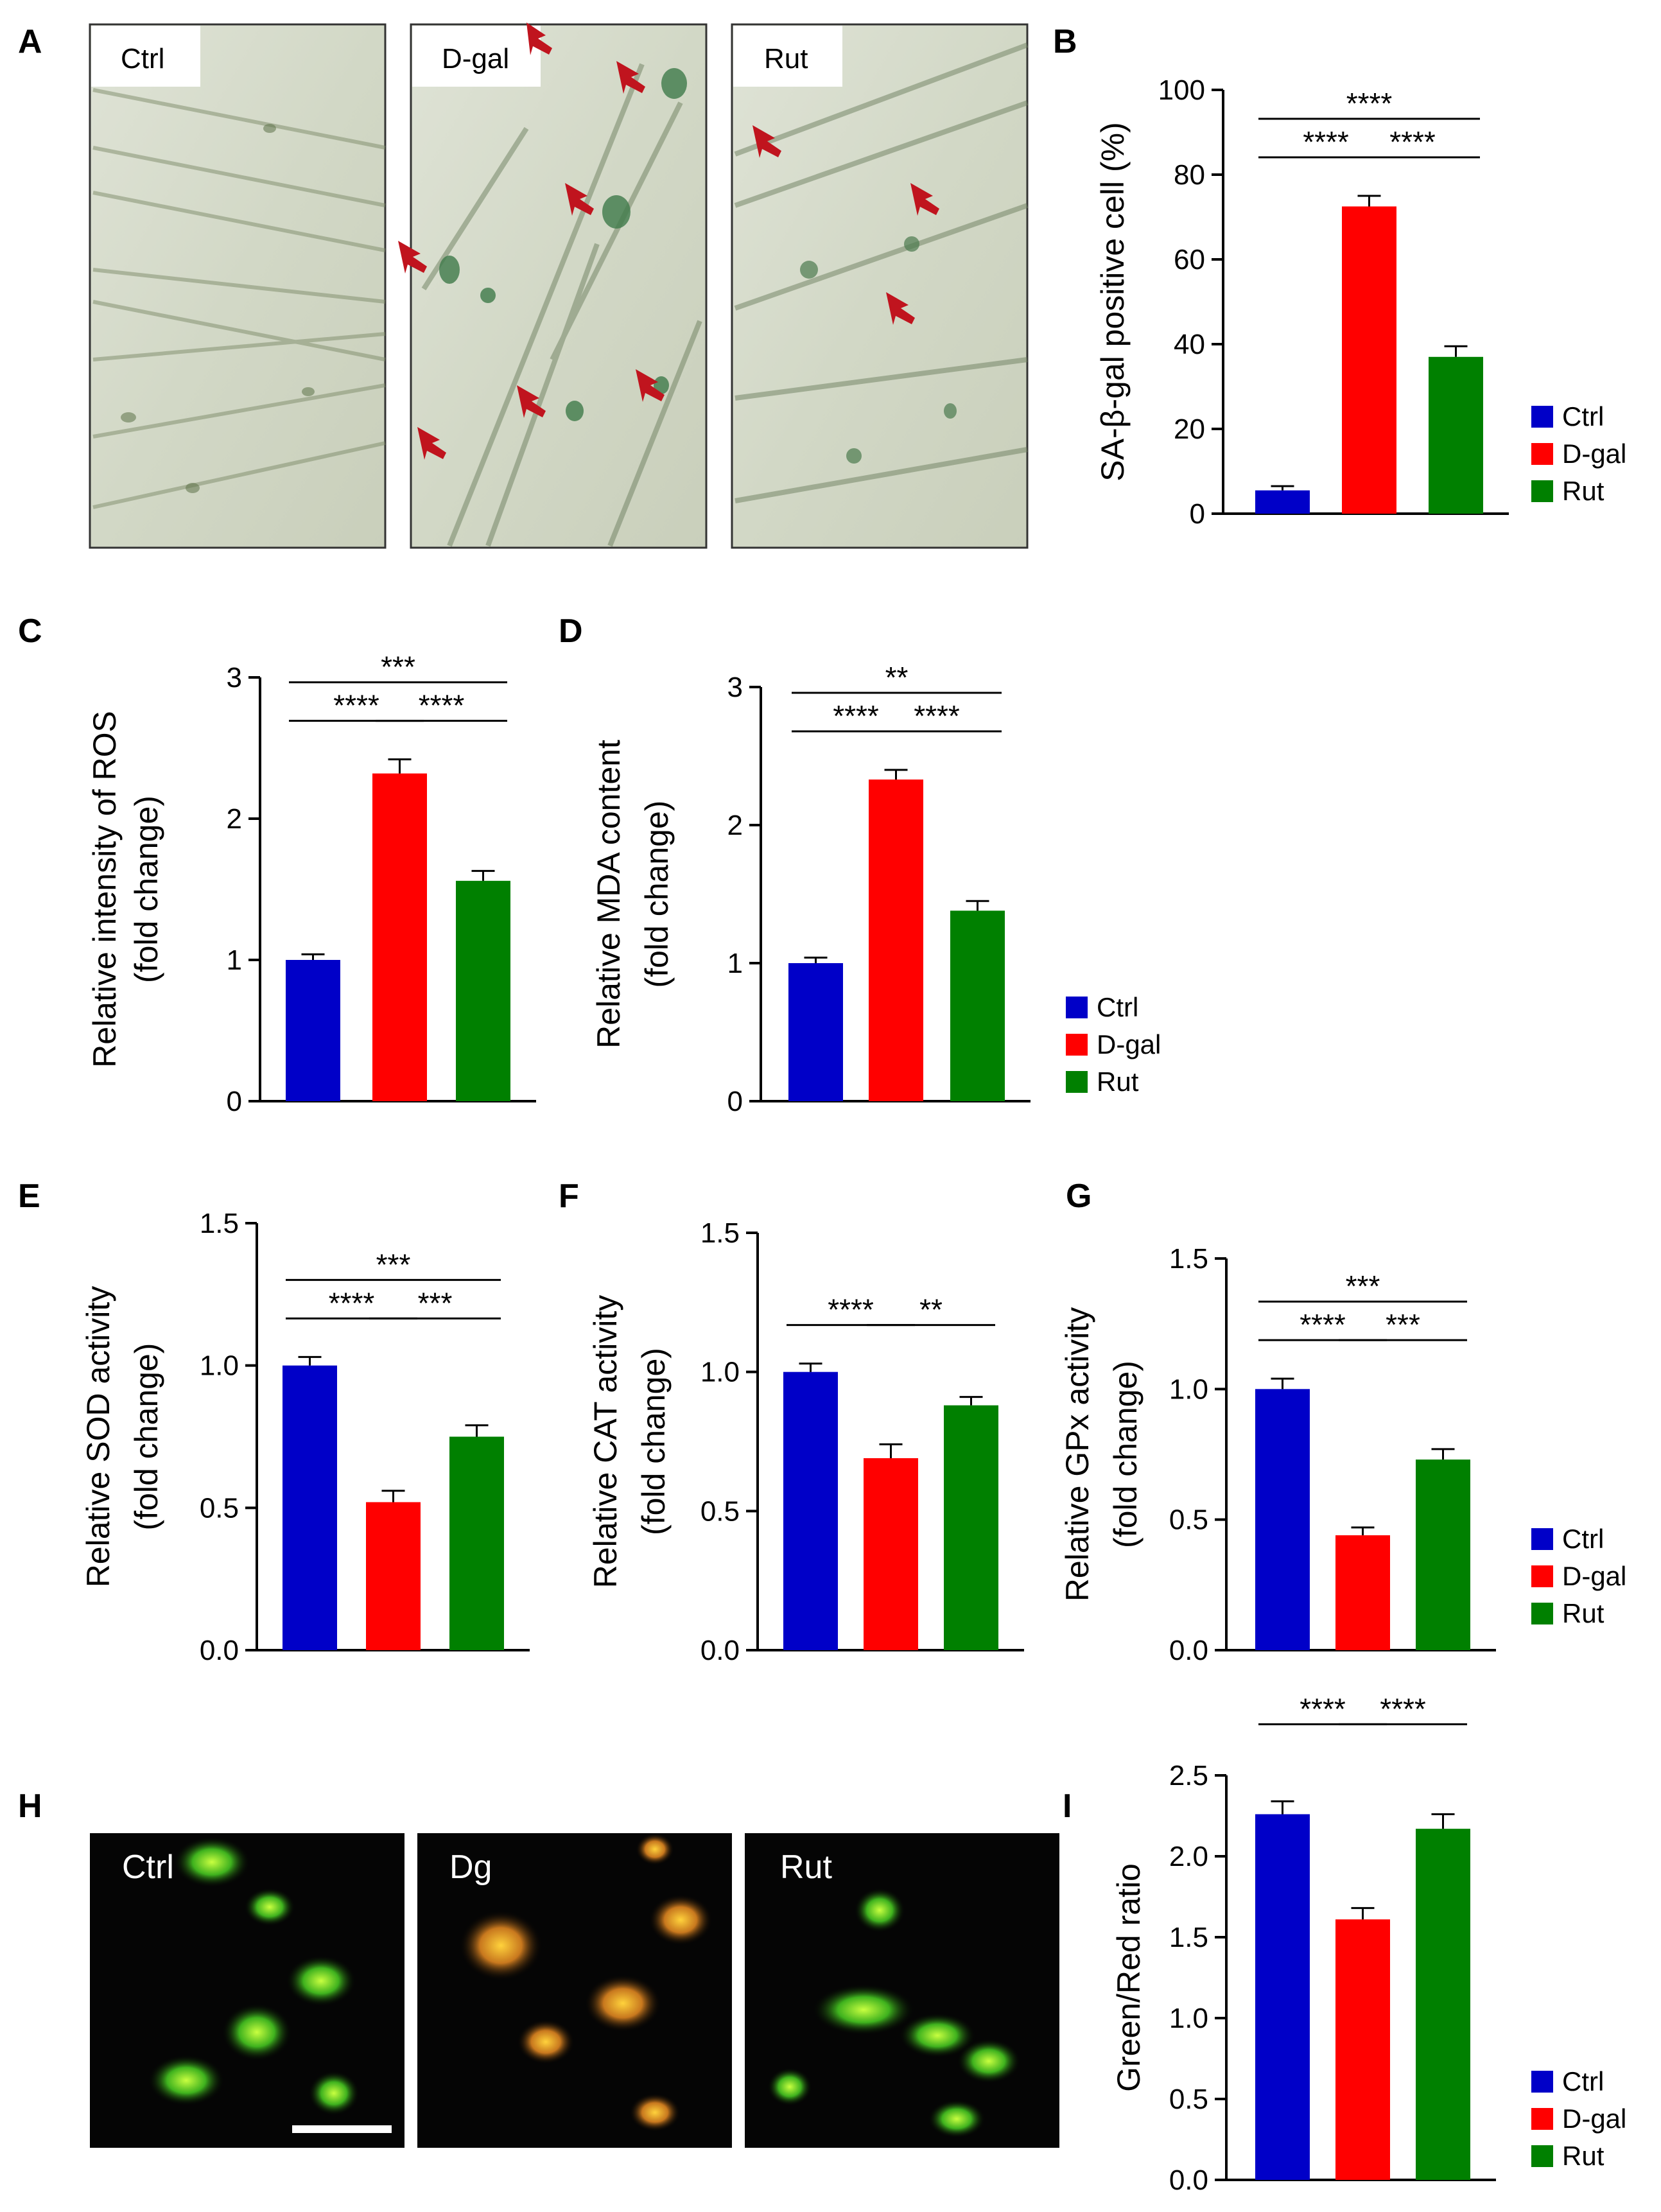 This screenshot has width=1661, height=2212. What do you see at coordinates (235, 677) in the screenshot?
I see `y-tick-label: 3` at bounding box center [235, 677].